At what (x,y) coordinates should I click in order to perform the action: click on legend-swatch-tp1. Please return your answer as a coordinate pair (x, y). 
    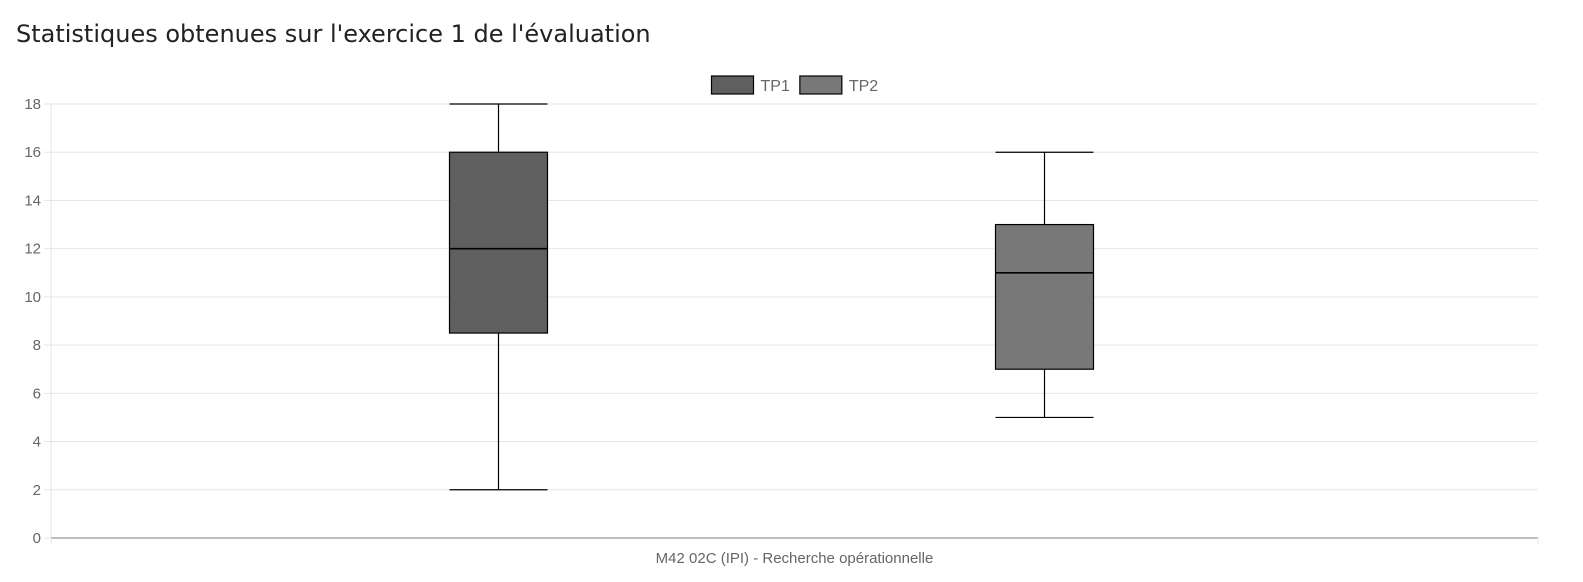
    Looking at the image, I should click on (732, 85).